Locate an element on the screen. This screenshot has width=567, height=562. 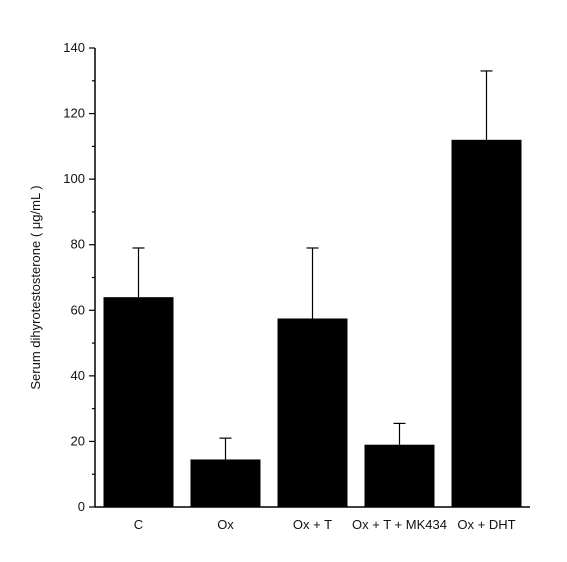
x-tick-label: Ox + T + MK434 is located at coordinates (399, 524).